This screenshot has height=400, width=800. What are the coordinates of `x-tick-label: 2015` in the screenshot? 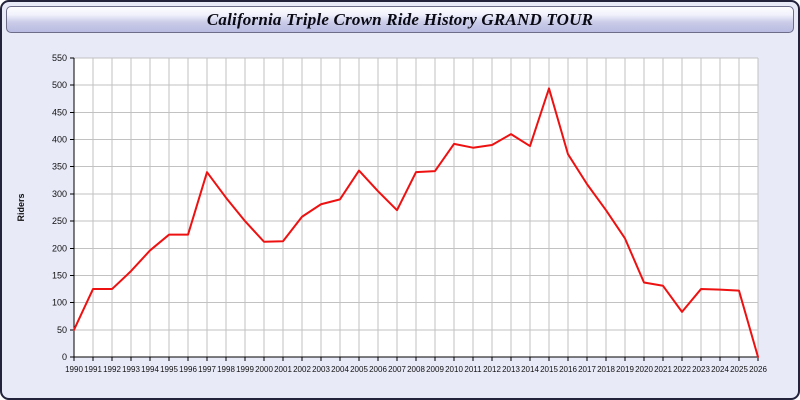 It's located at (549, 369).